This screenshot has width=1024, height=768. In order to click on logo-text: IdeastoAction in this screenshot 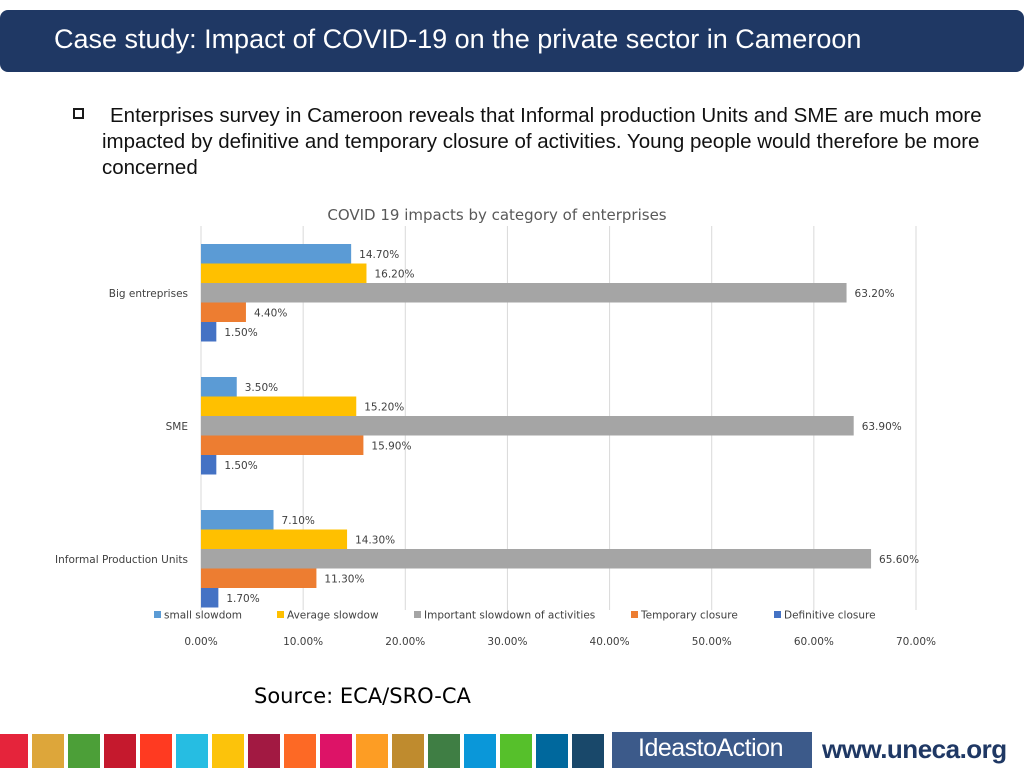, I will do `click(711, 748)`.